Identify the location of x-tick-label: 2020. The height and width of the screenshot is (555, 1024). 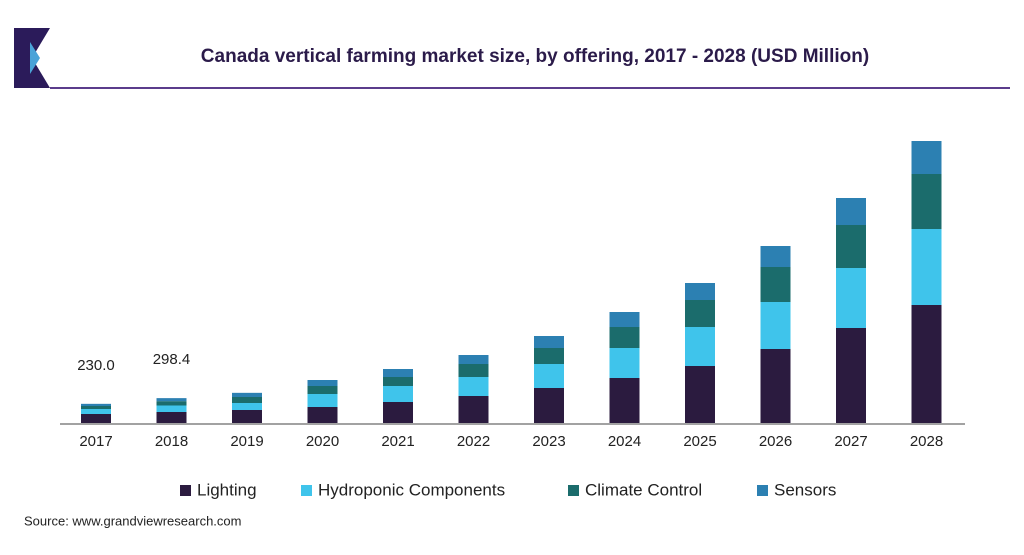
(322, 441).